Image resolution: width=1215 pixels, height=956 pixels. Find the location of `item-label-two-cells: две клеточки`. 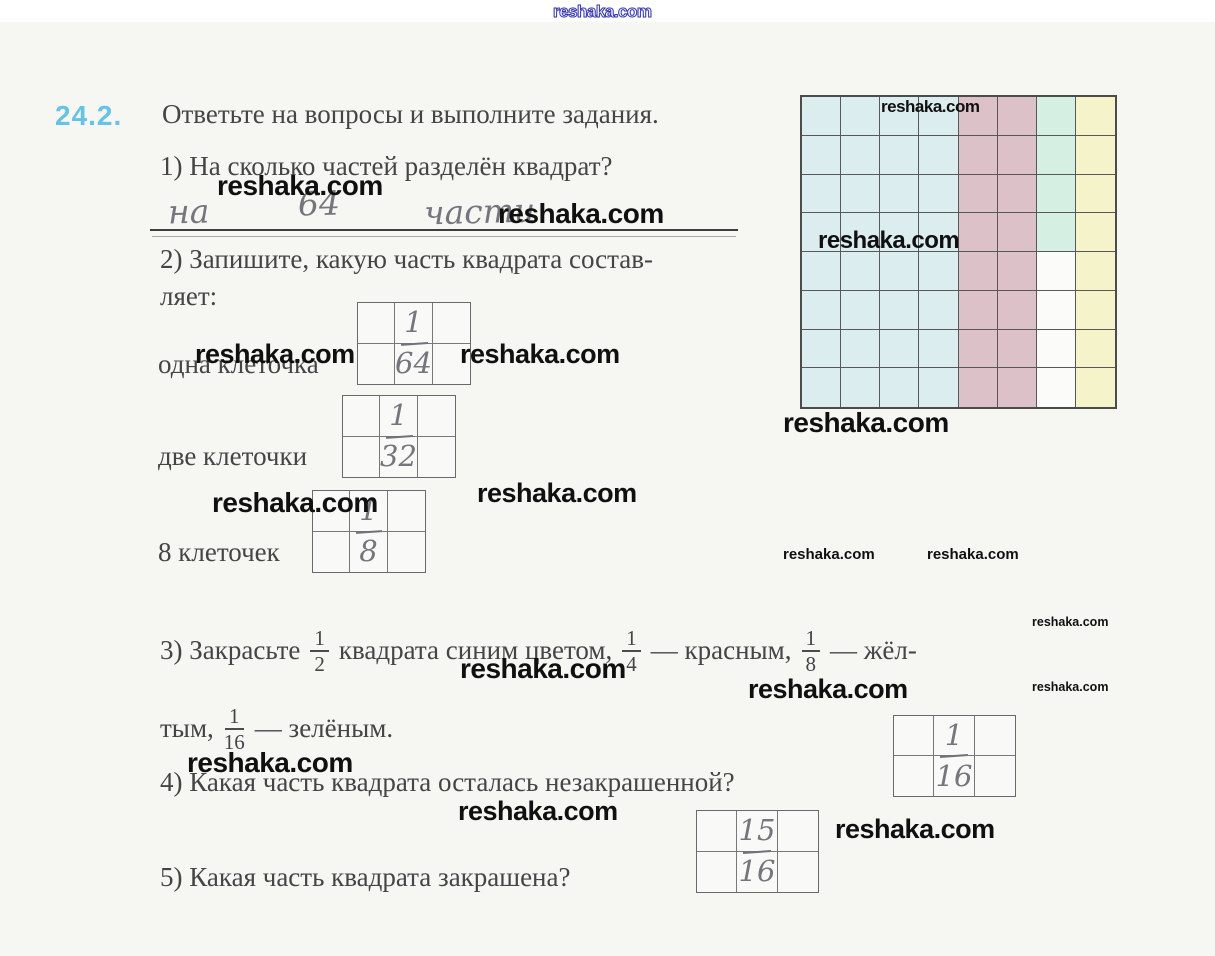

item-label-two-cells: две клеточки is located at coordinates (233, 456).